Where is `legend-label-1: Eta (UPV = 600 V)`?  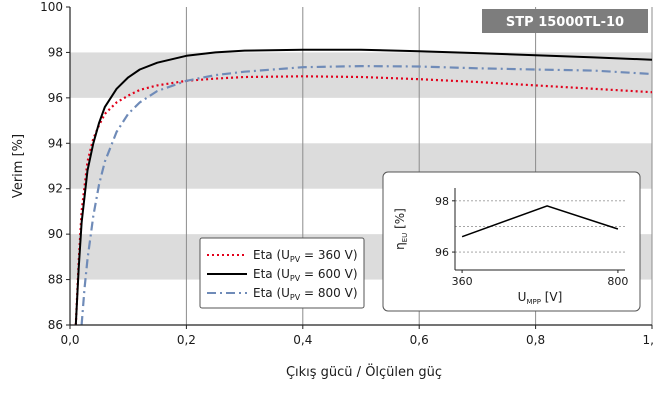 legend-label-1: Eta (UPV = 600 V) is located at coordinates (305, 275).